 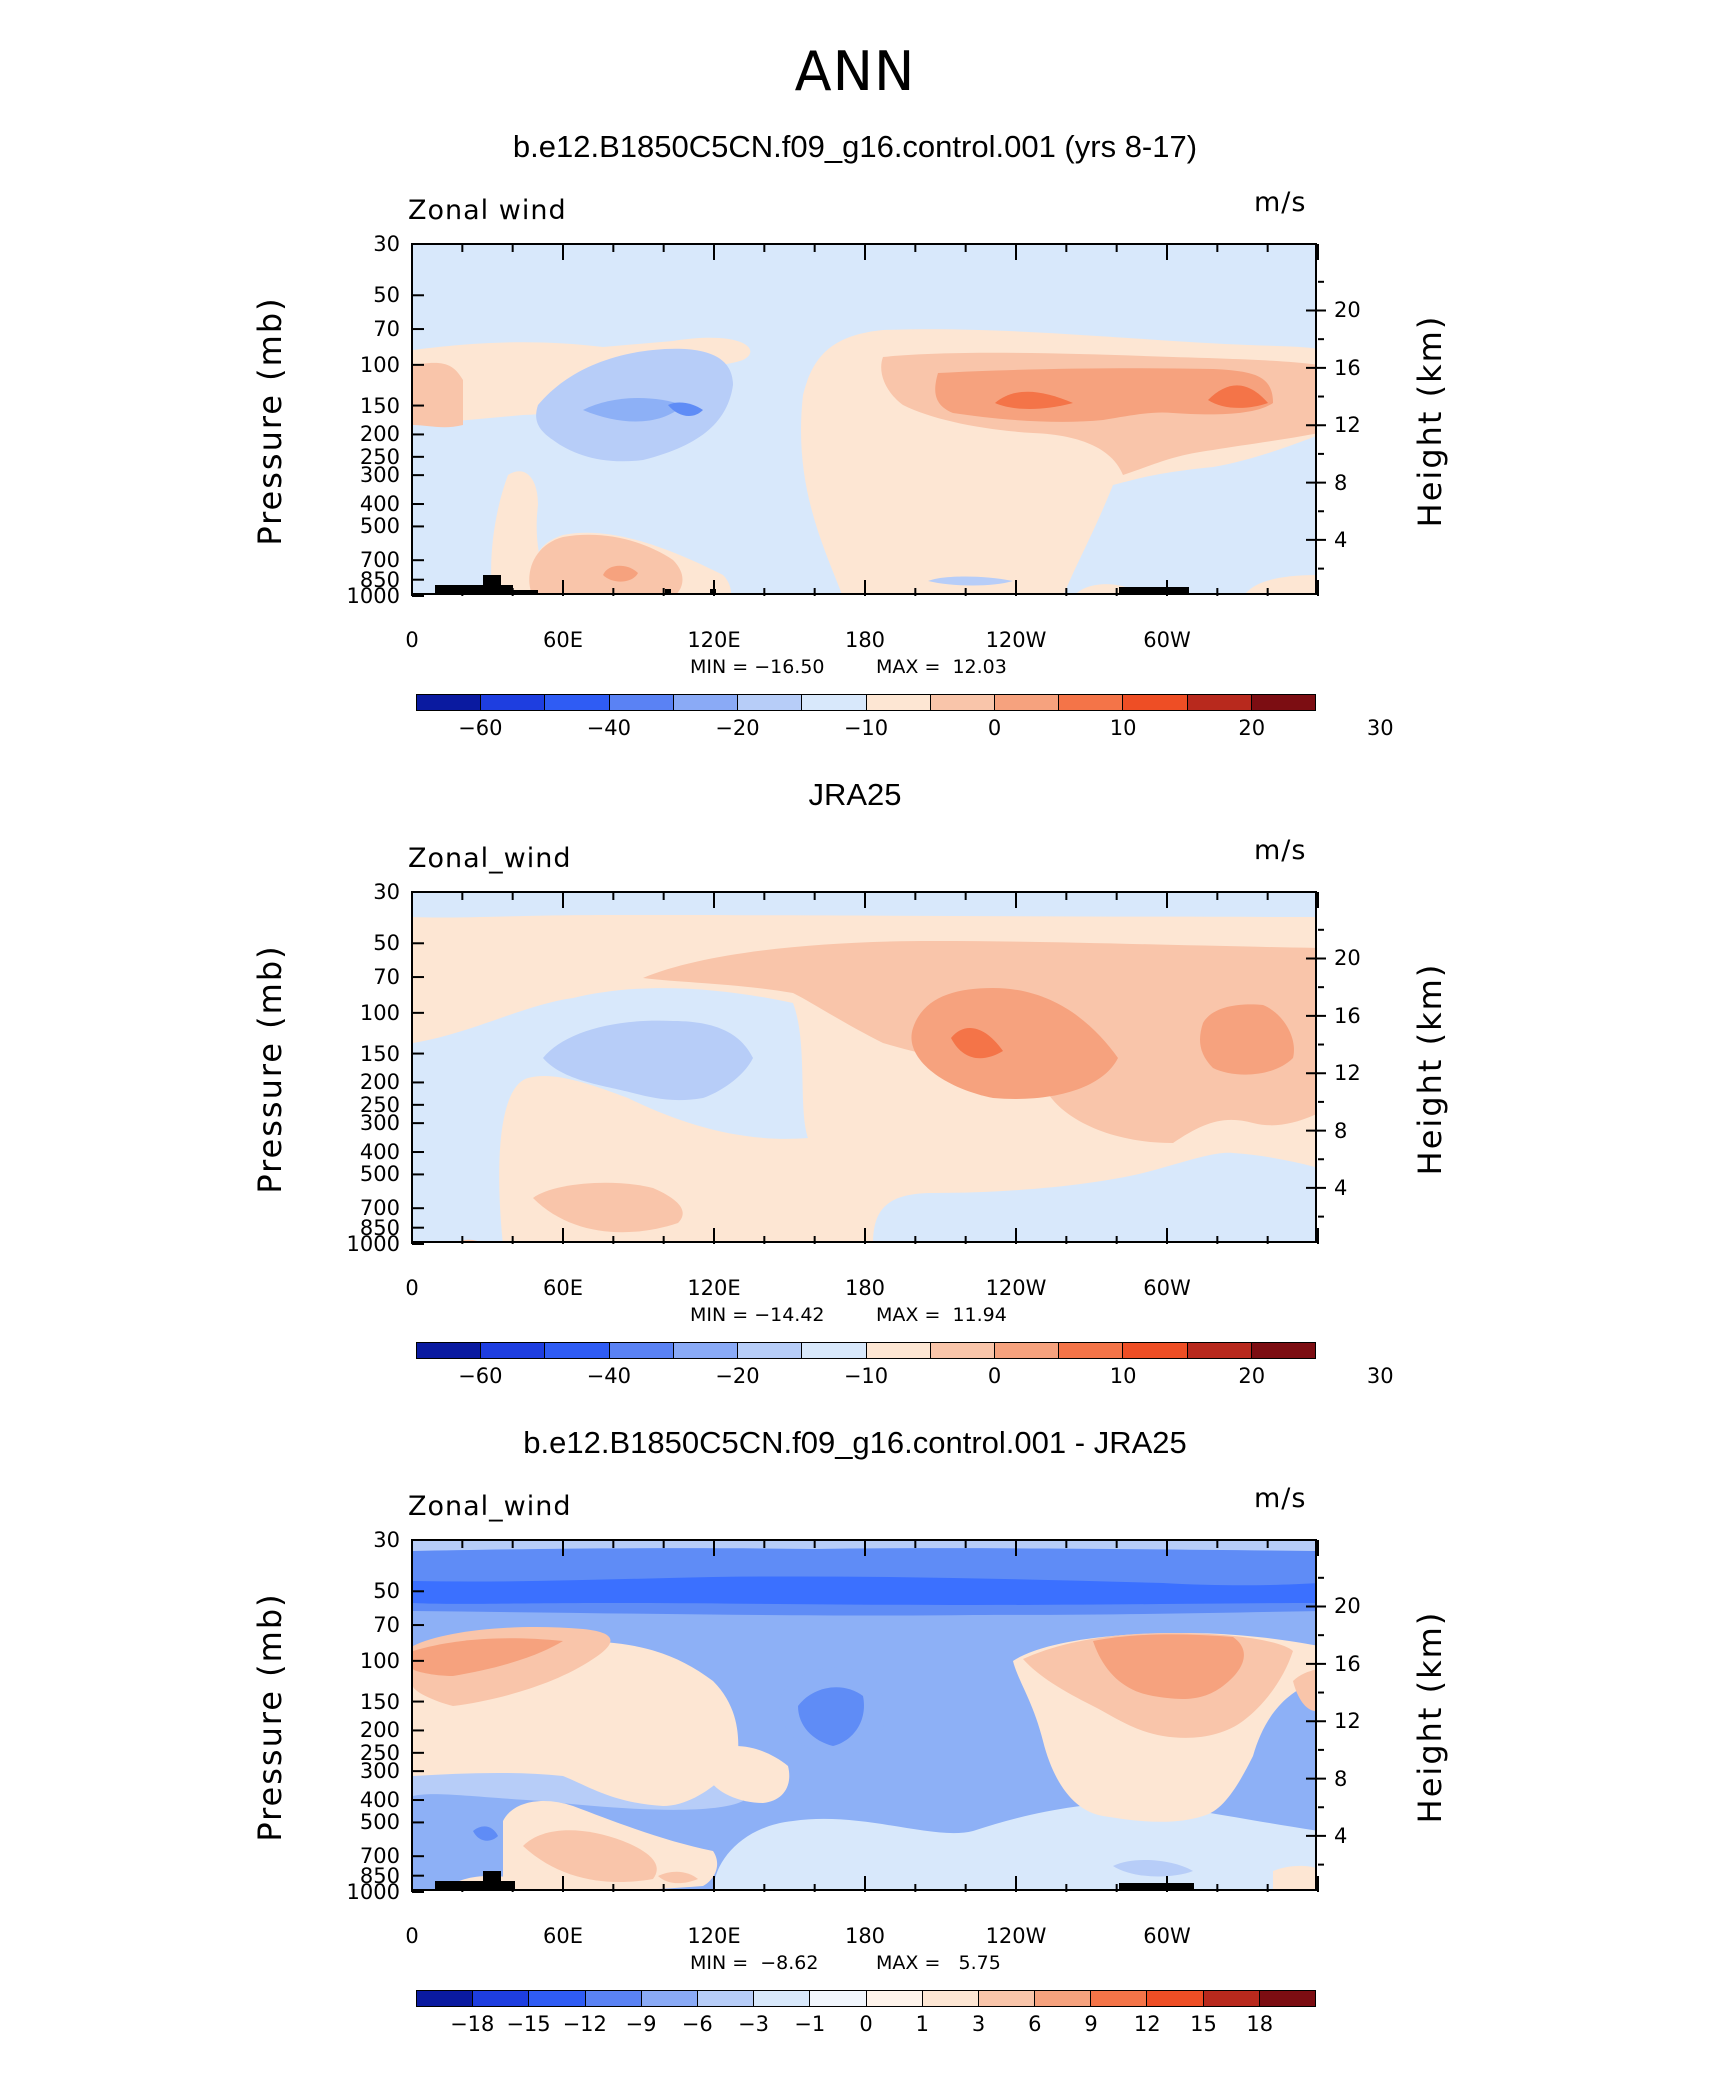 What do you see at coordinates (1430, 1069) in the screenshot?
I see `y-axis-label-right: Height (km)` at bounding box center [1430, 1069].